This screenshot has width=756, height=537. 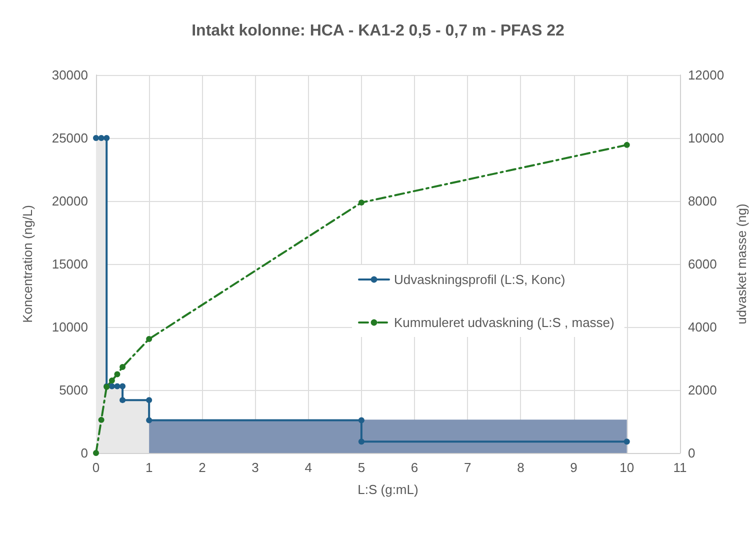 What do you see at coordinates (627, 467) in the screenshot?
I see `x-tick-label: 10` at bounding box center [627, 467].